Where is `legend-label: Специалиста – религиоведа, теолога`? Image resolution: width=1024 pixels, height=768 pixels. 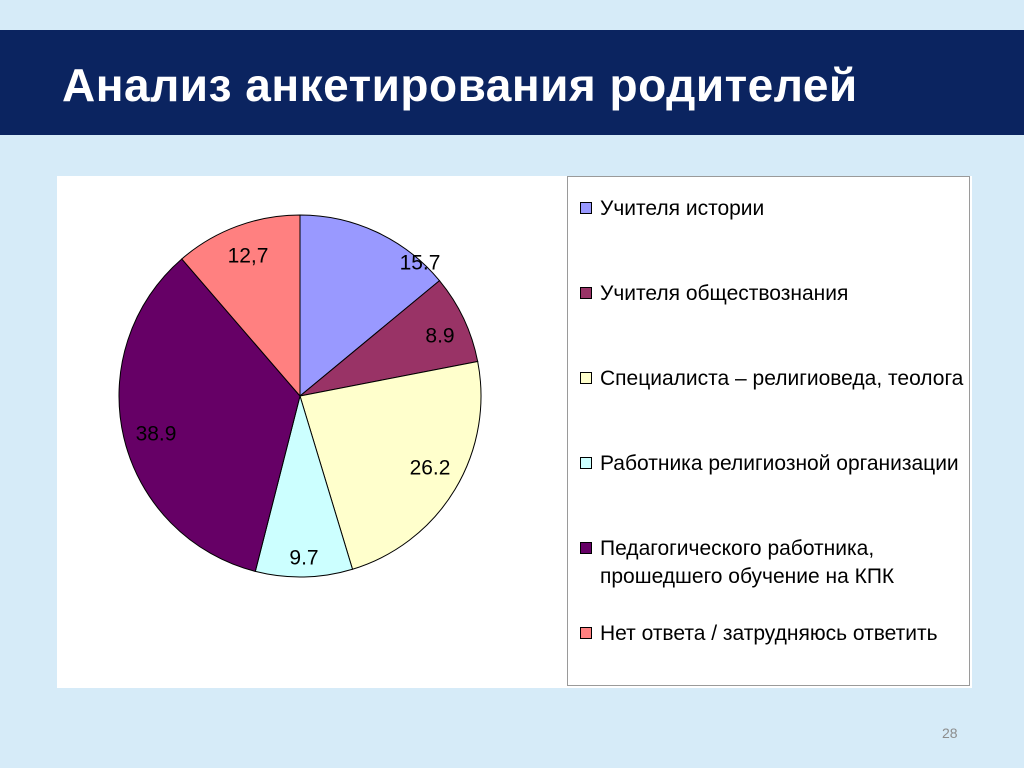 legend-label: Специалиста – религиоведа, теолога is located at coordinates (782, 378).